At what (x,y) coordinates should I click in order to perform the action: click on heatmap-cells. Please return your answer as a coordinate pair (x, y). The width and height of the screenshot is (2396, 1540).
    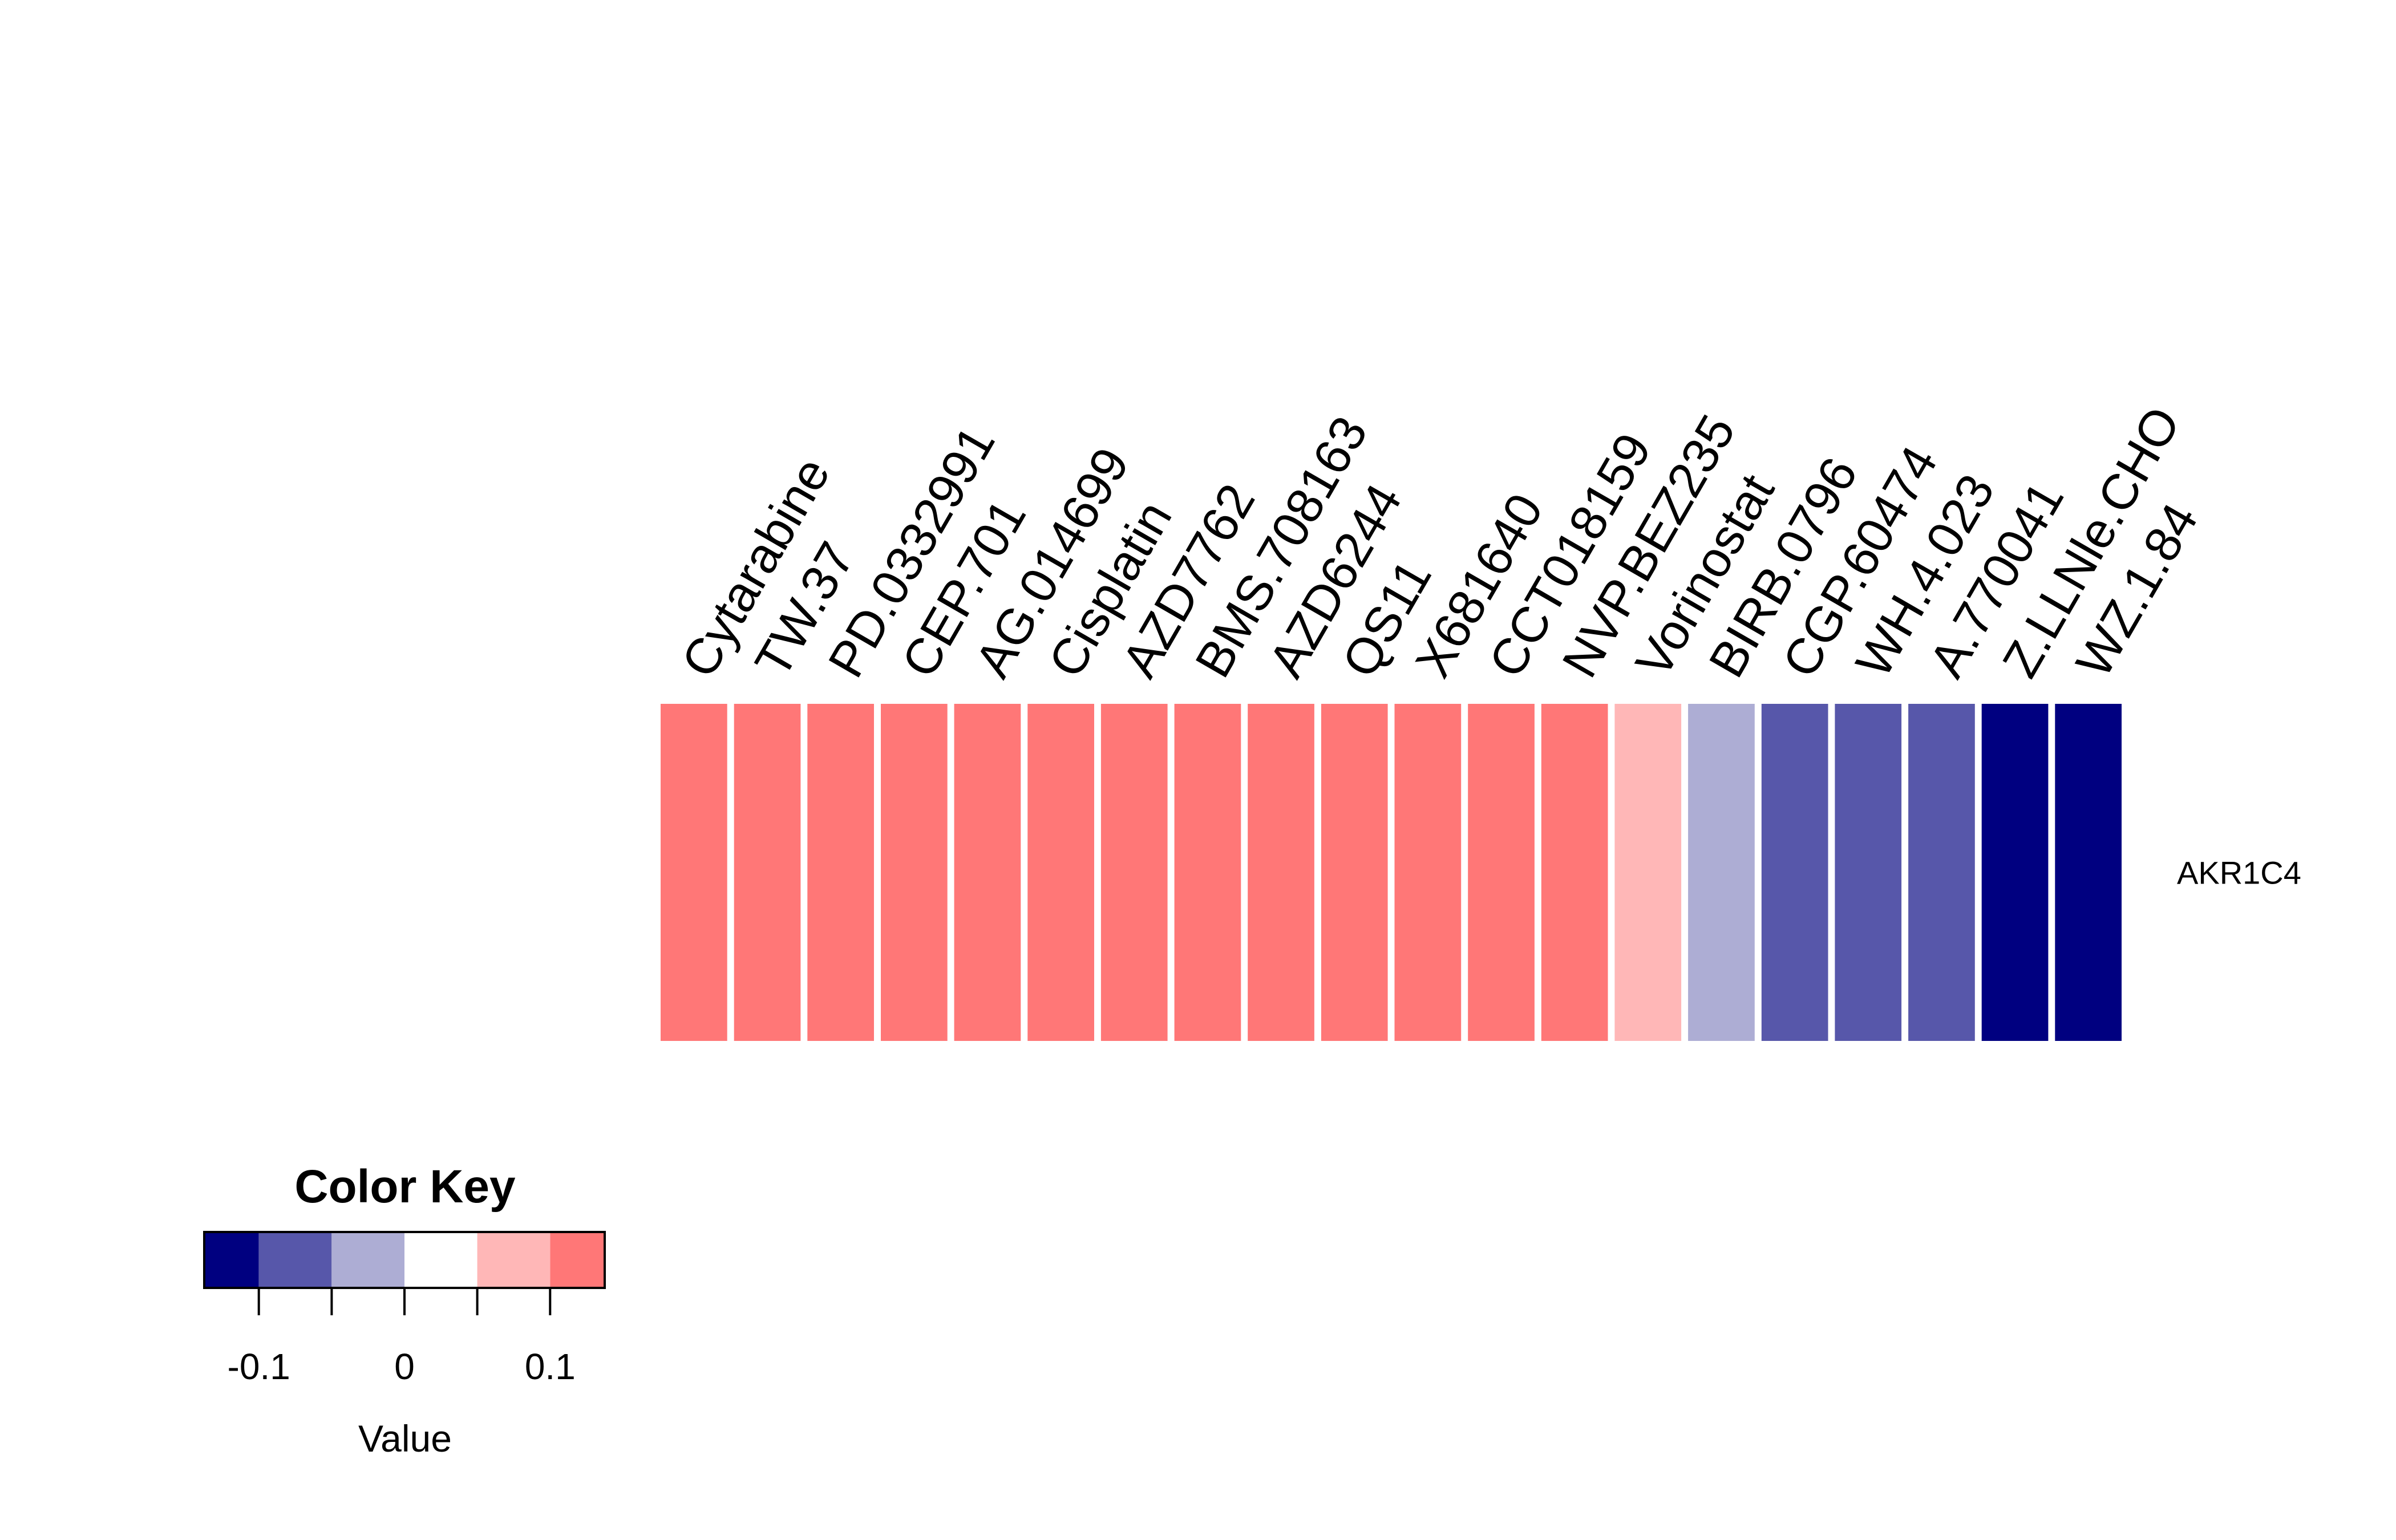
    Looking at the image, I should click on (1392, 872).